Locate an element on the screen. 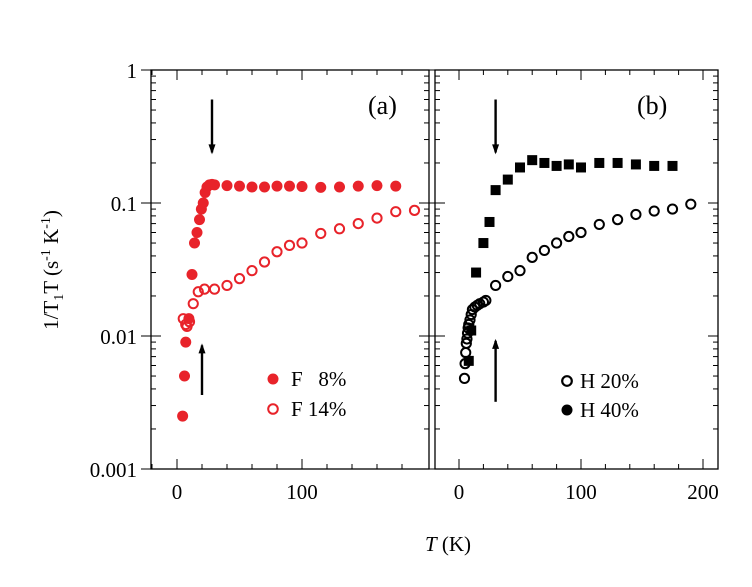  legend-b-label-1: H 20% is located at coordinates (609, 381).